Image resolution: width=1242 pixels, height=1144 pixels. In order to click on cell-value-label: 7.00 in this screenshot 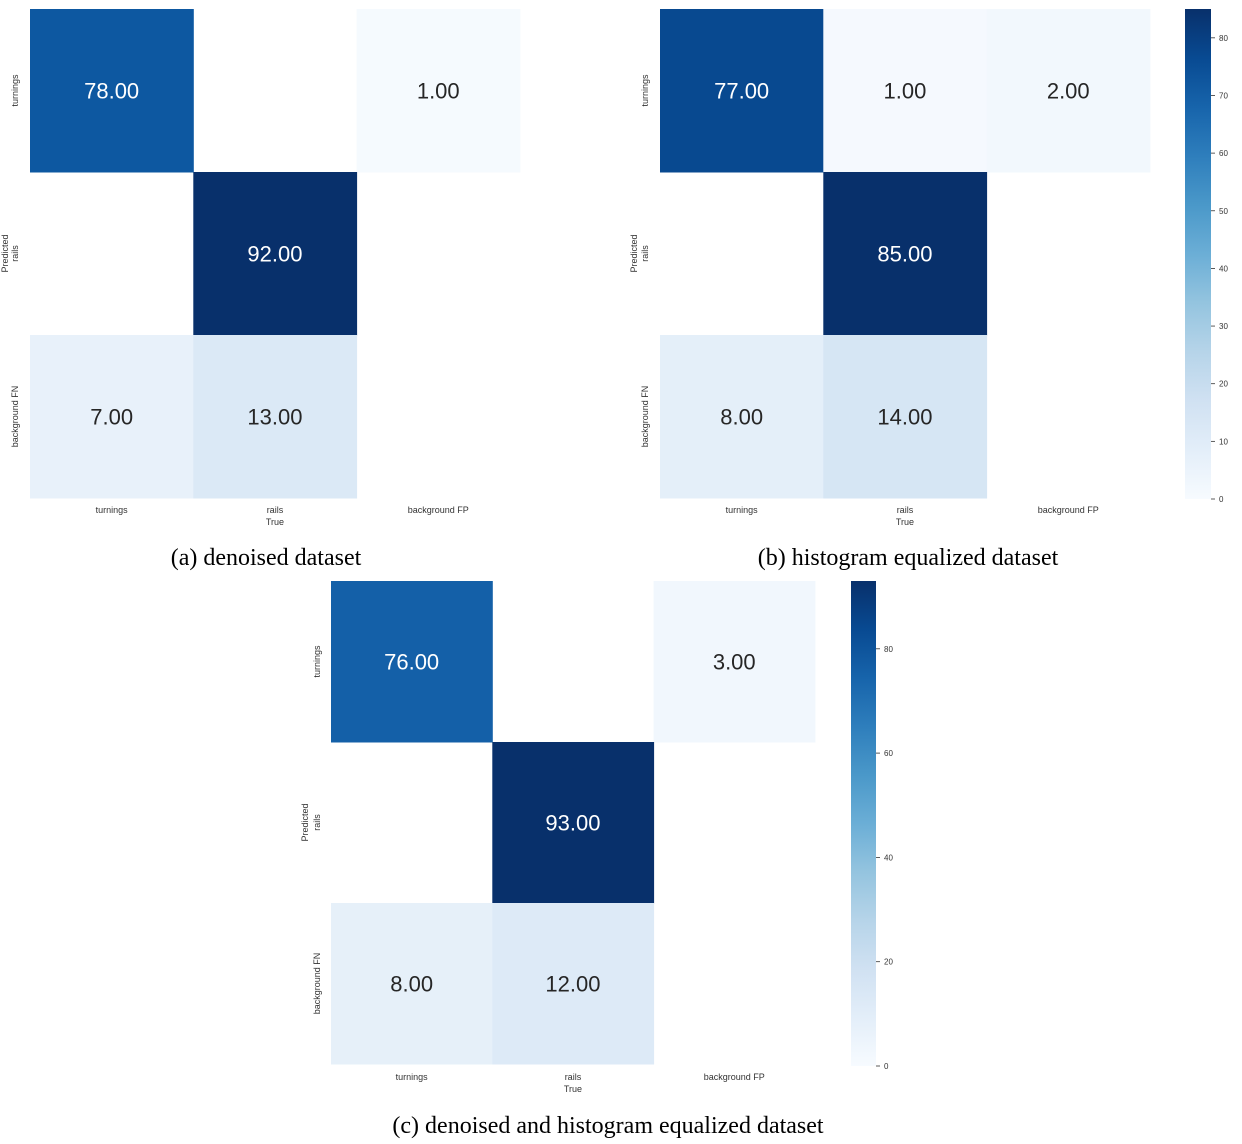, I will do `click(111, 417)`.